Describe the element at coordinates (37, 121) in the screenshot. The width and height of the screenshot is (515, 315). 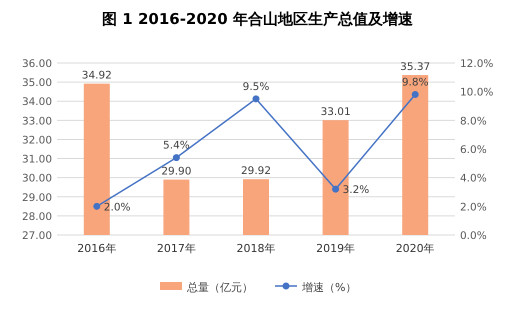
I see `y-tick-label: 33.00` at that location.